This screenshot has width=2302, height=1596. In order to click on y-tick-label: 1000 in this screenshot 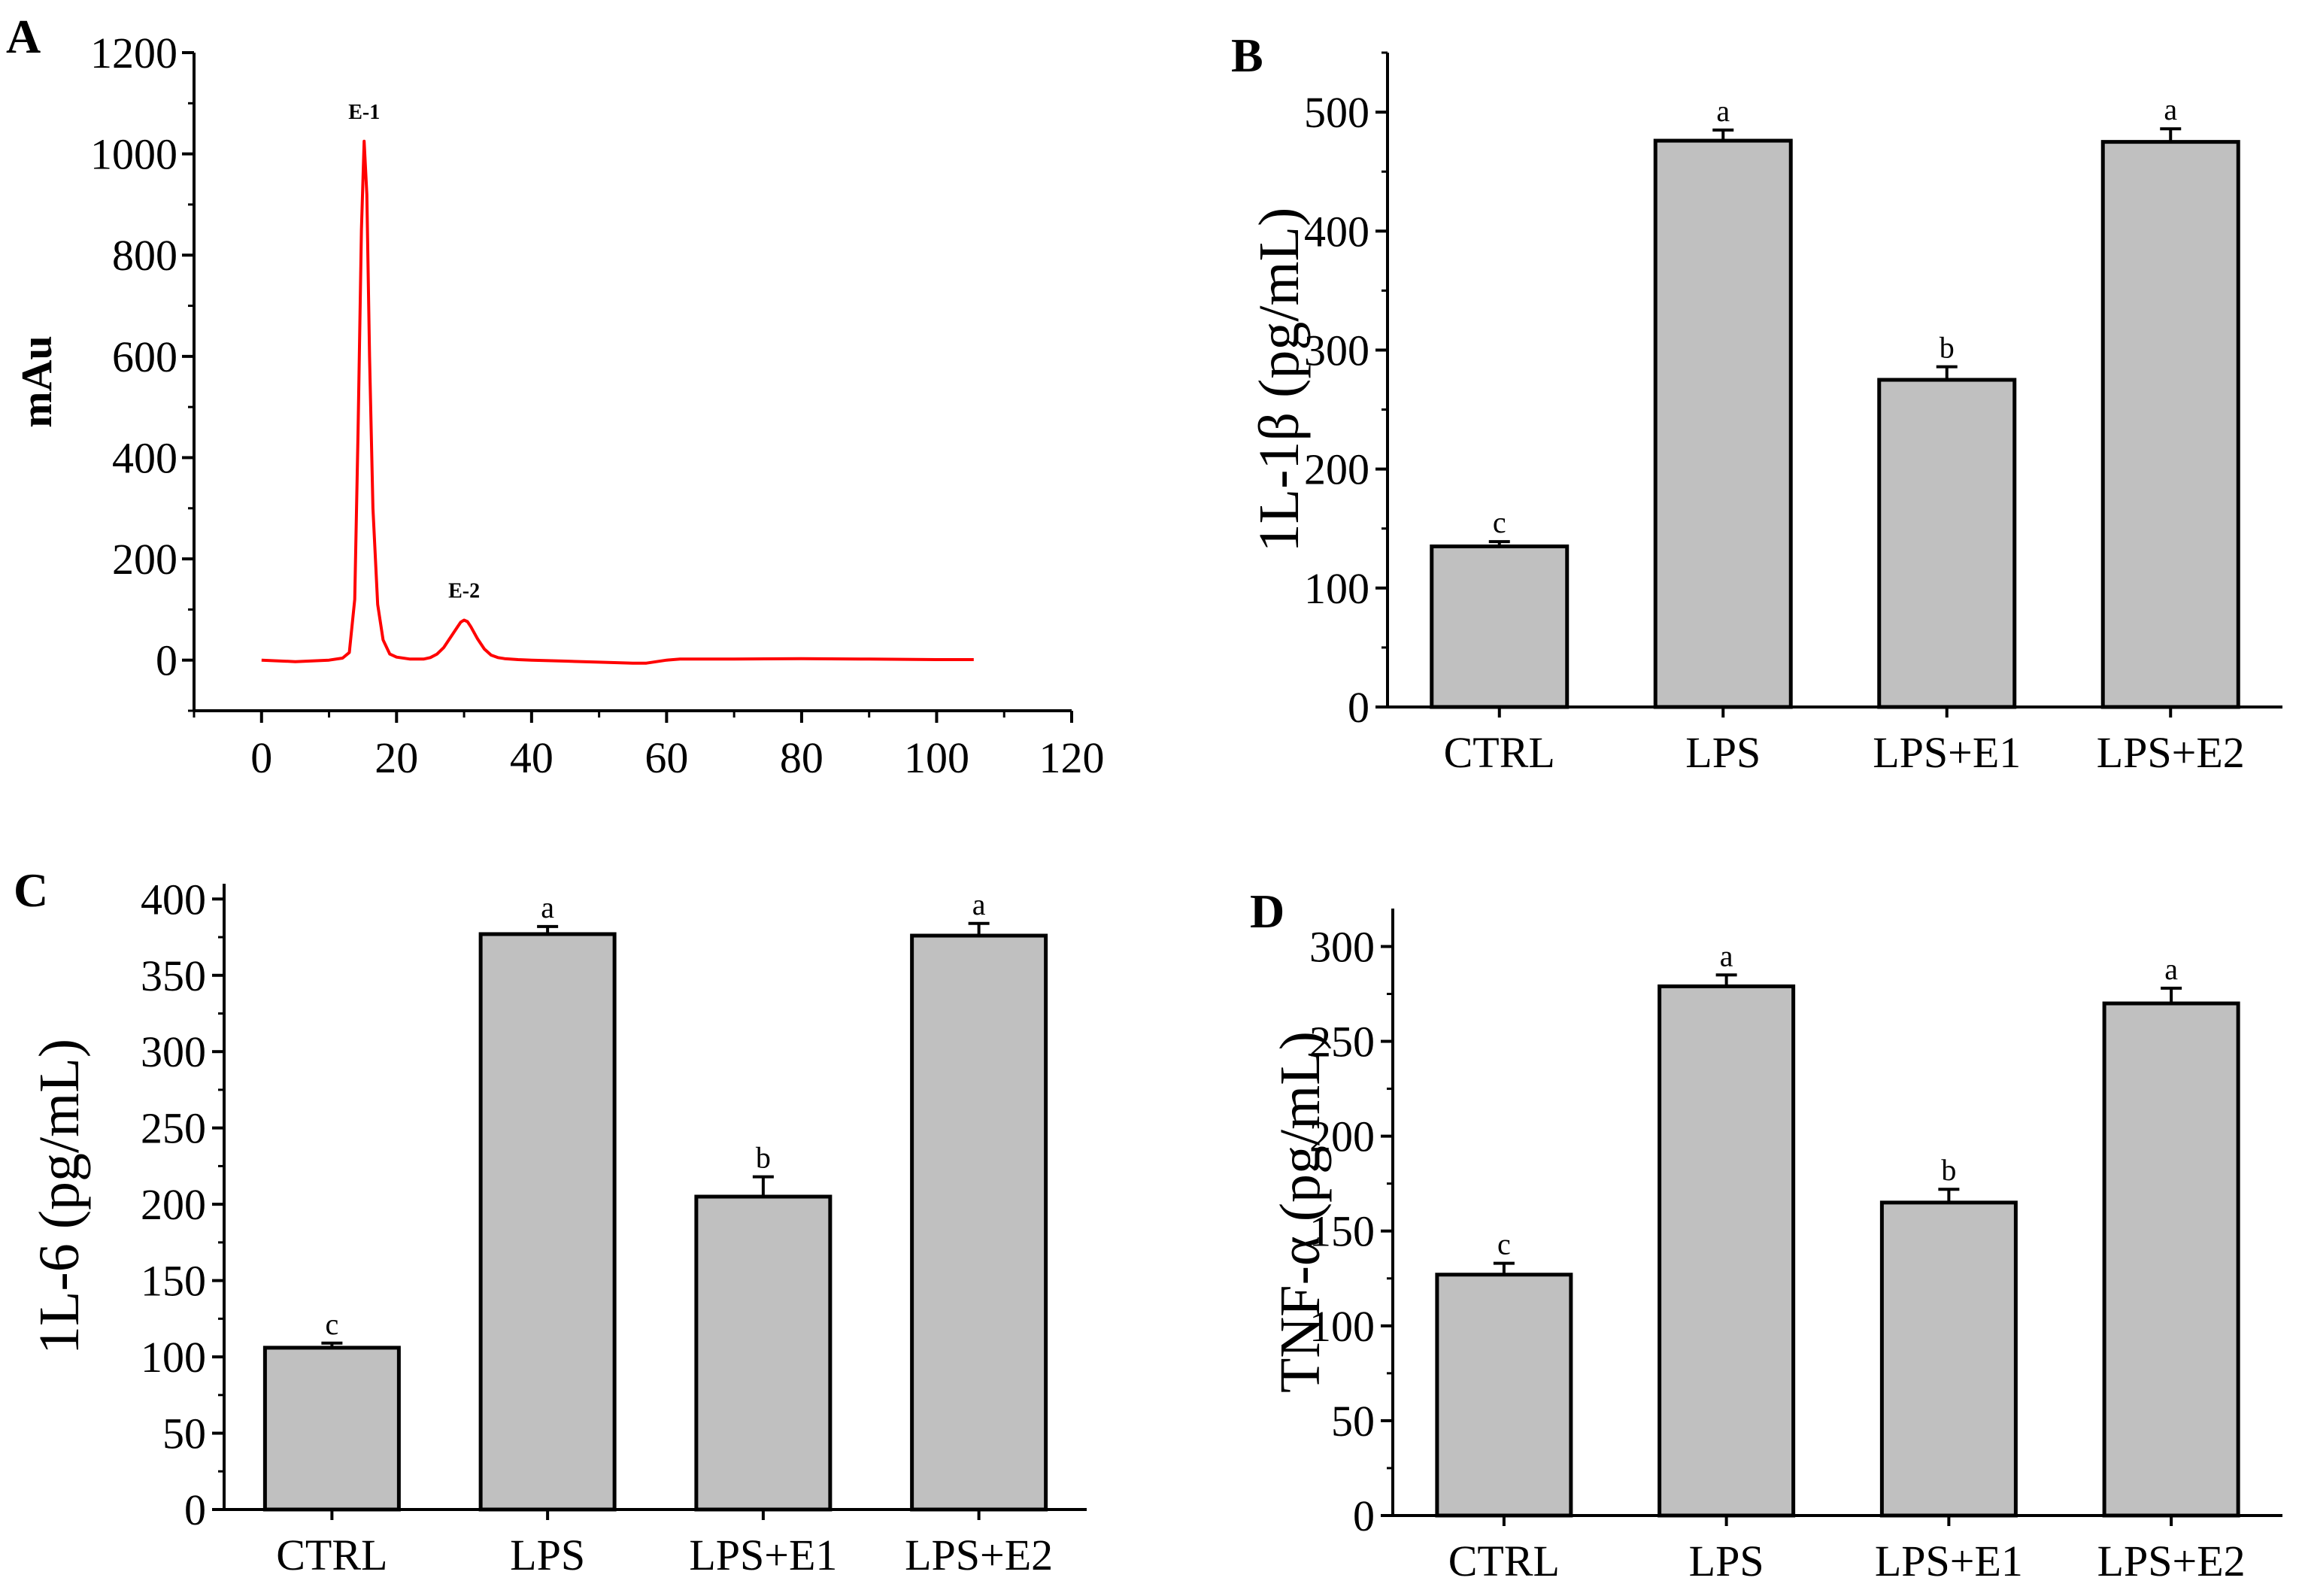, I will do `click(134, 154)`.